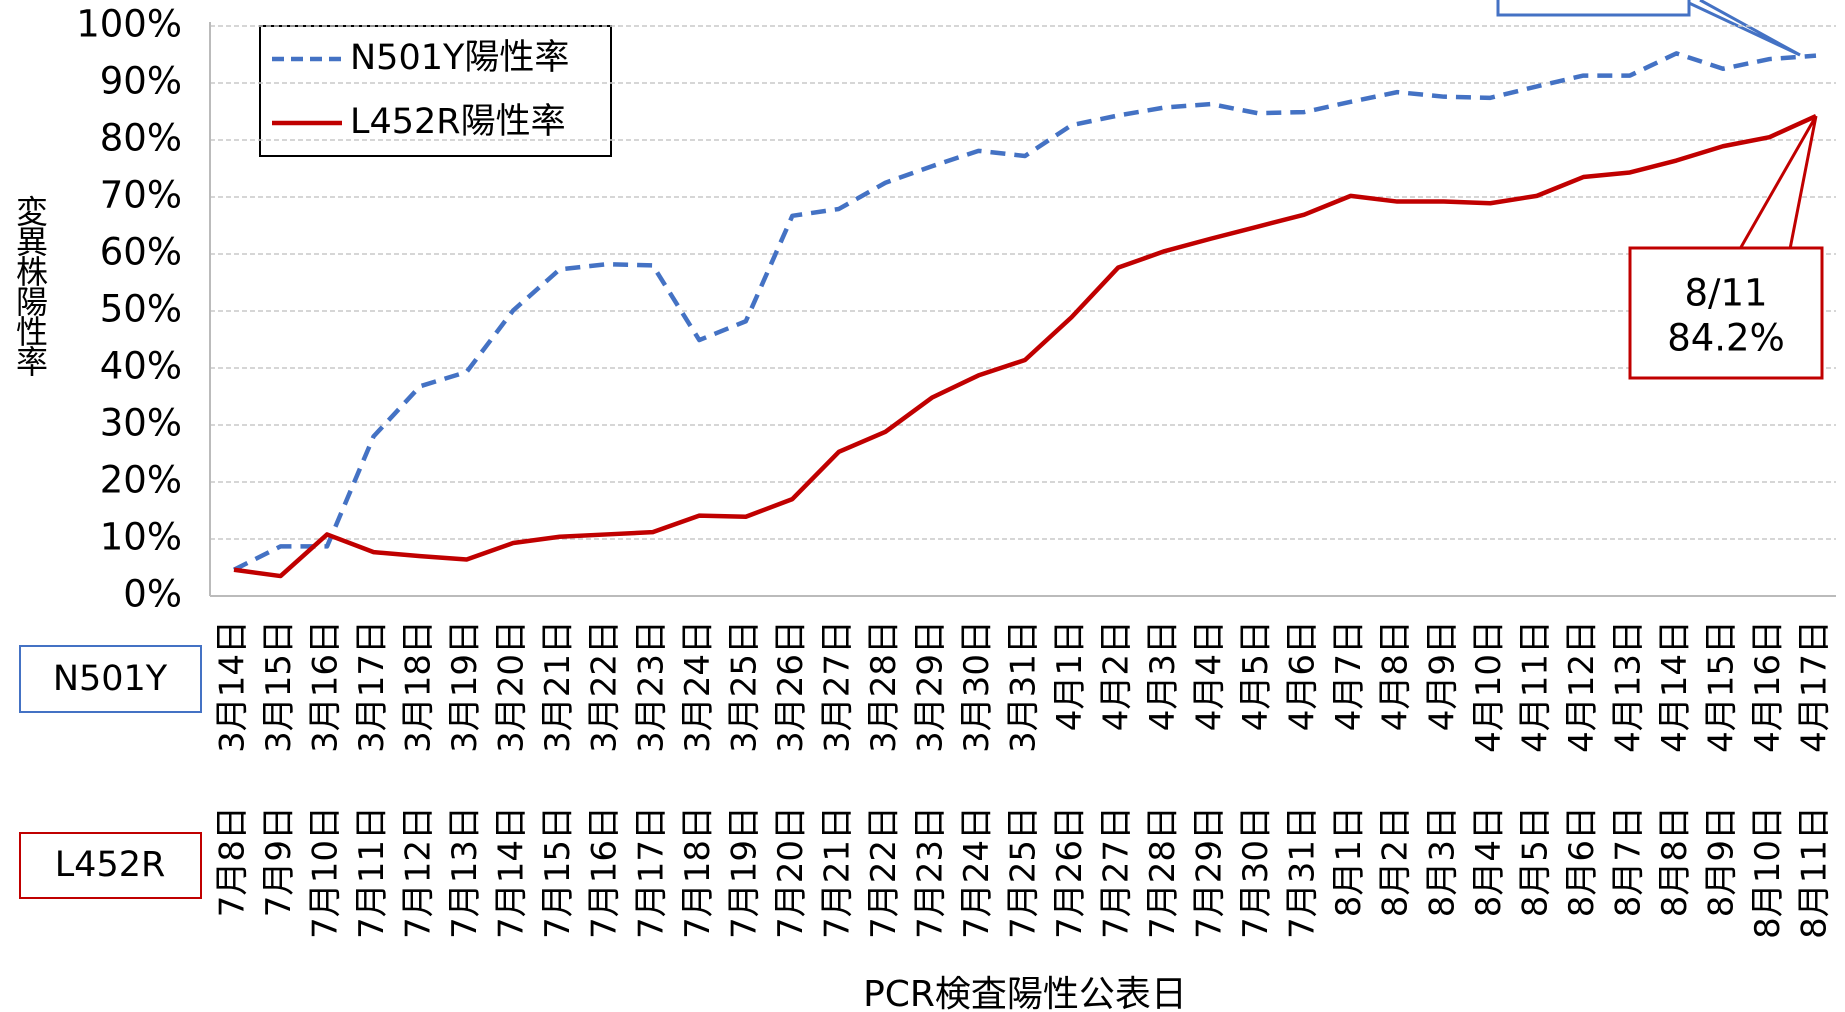 This screenshot has height=1012, width=1845. What do you see at coordinates (372, 686) in the screenshot?
I see `x-tick-label: 3月17日` at bounding box center [372, 686].